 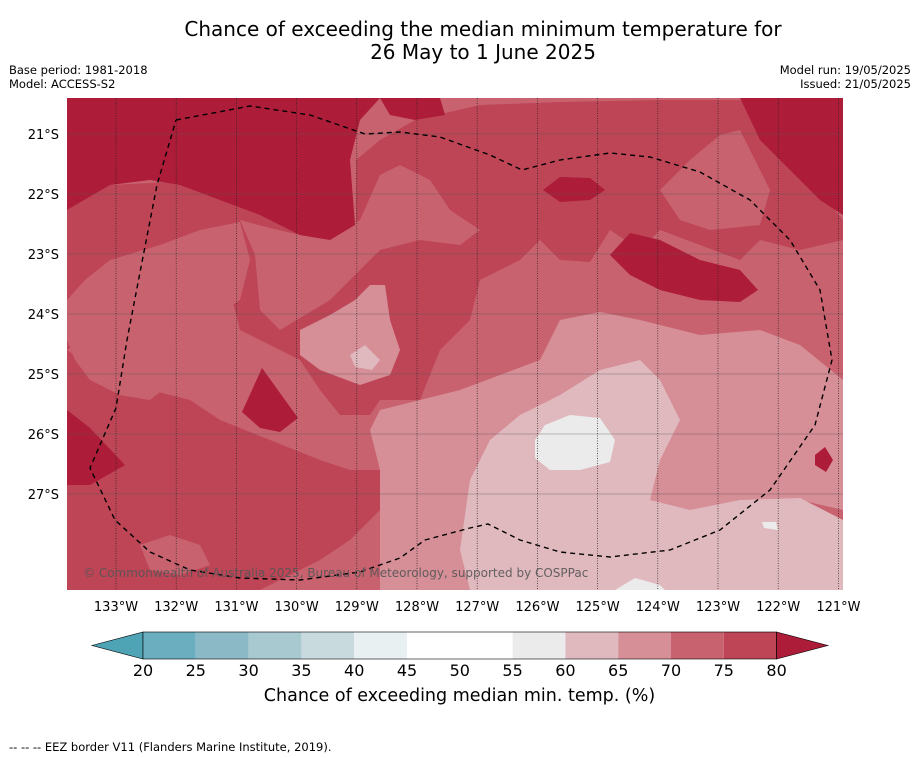 What do you see at coordinates (270, 400) in the screenshot?
I see `region-80-plus-center` at bounding box center [270, 400].